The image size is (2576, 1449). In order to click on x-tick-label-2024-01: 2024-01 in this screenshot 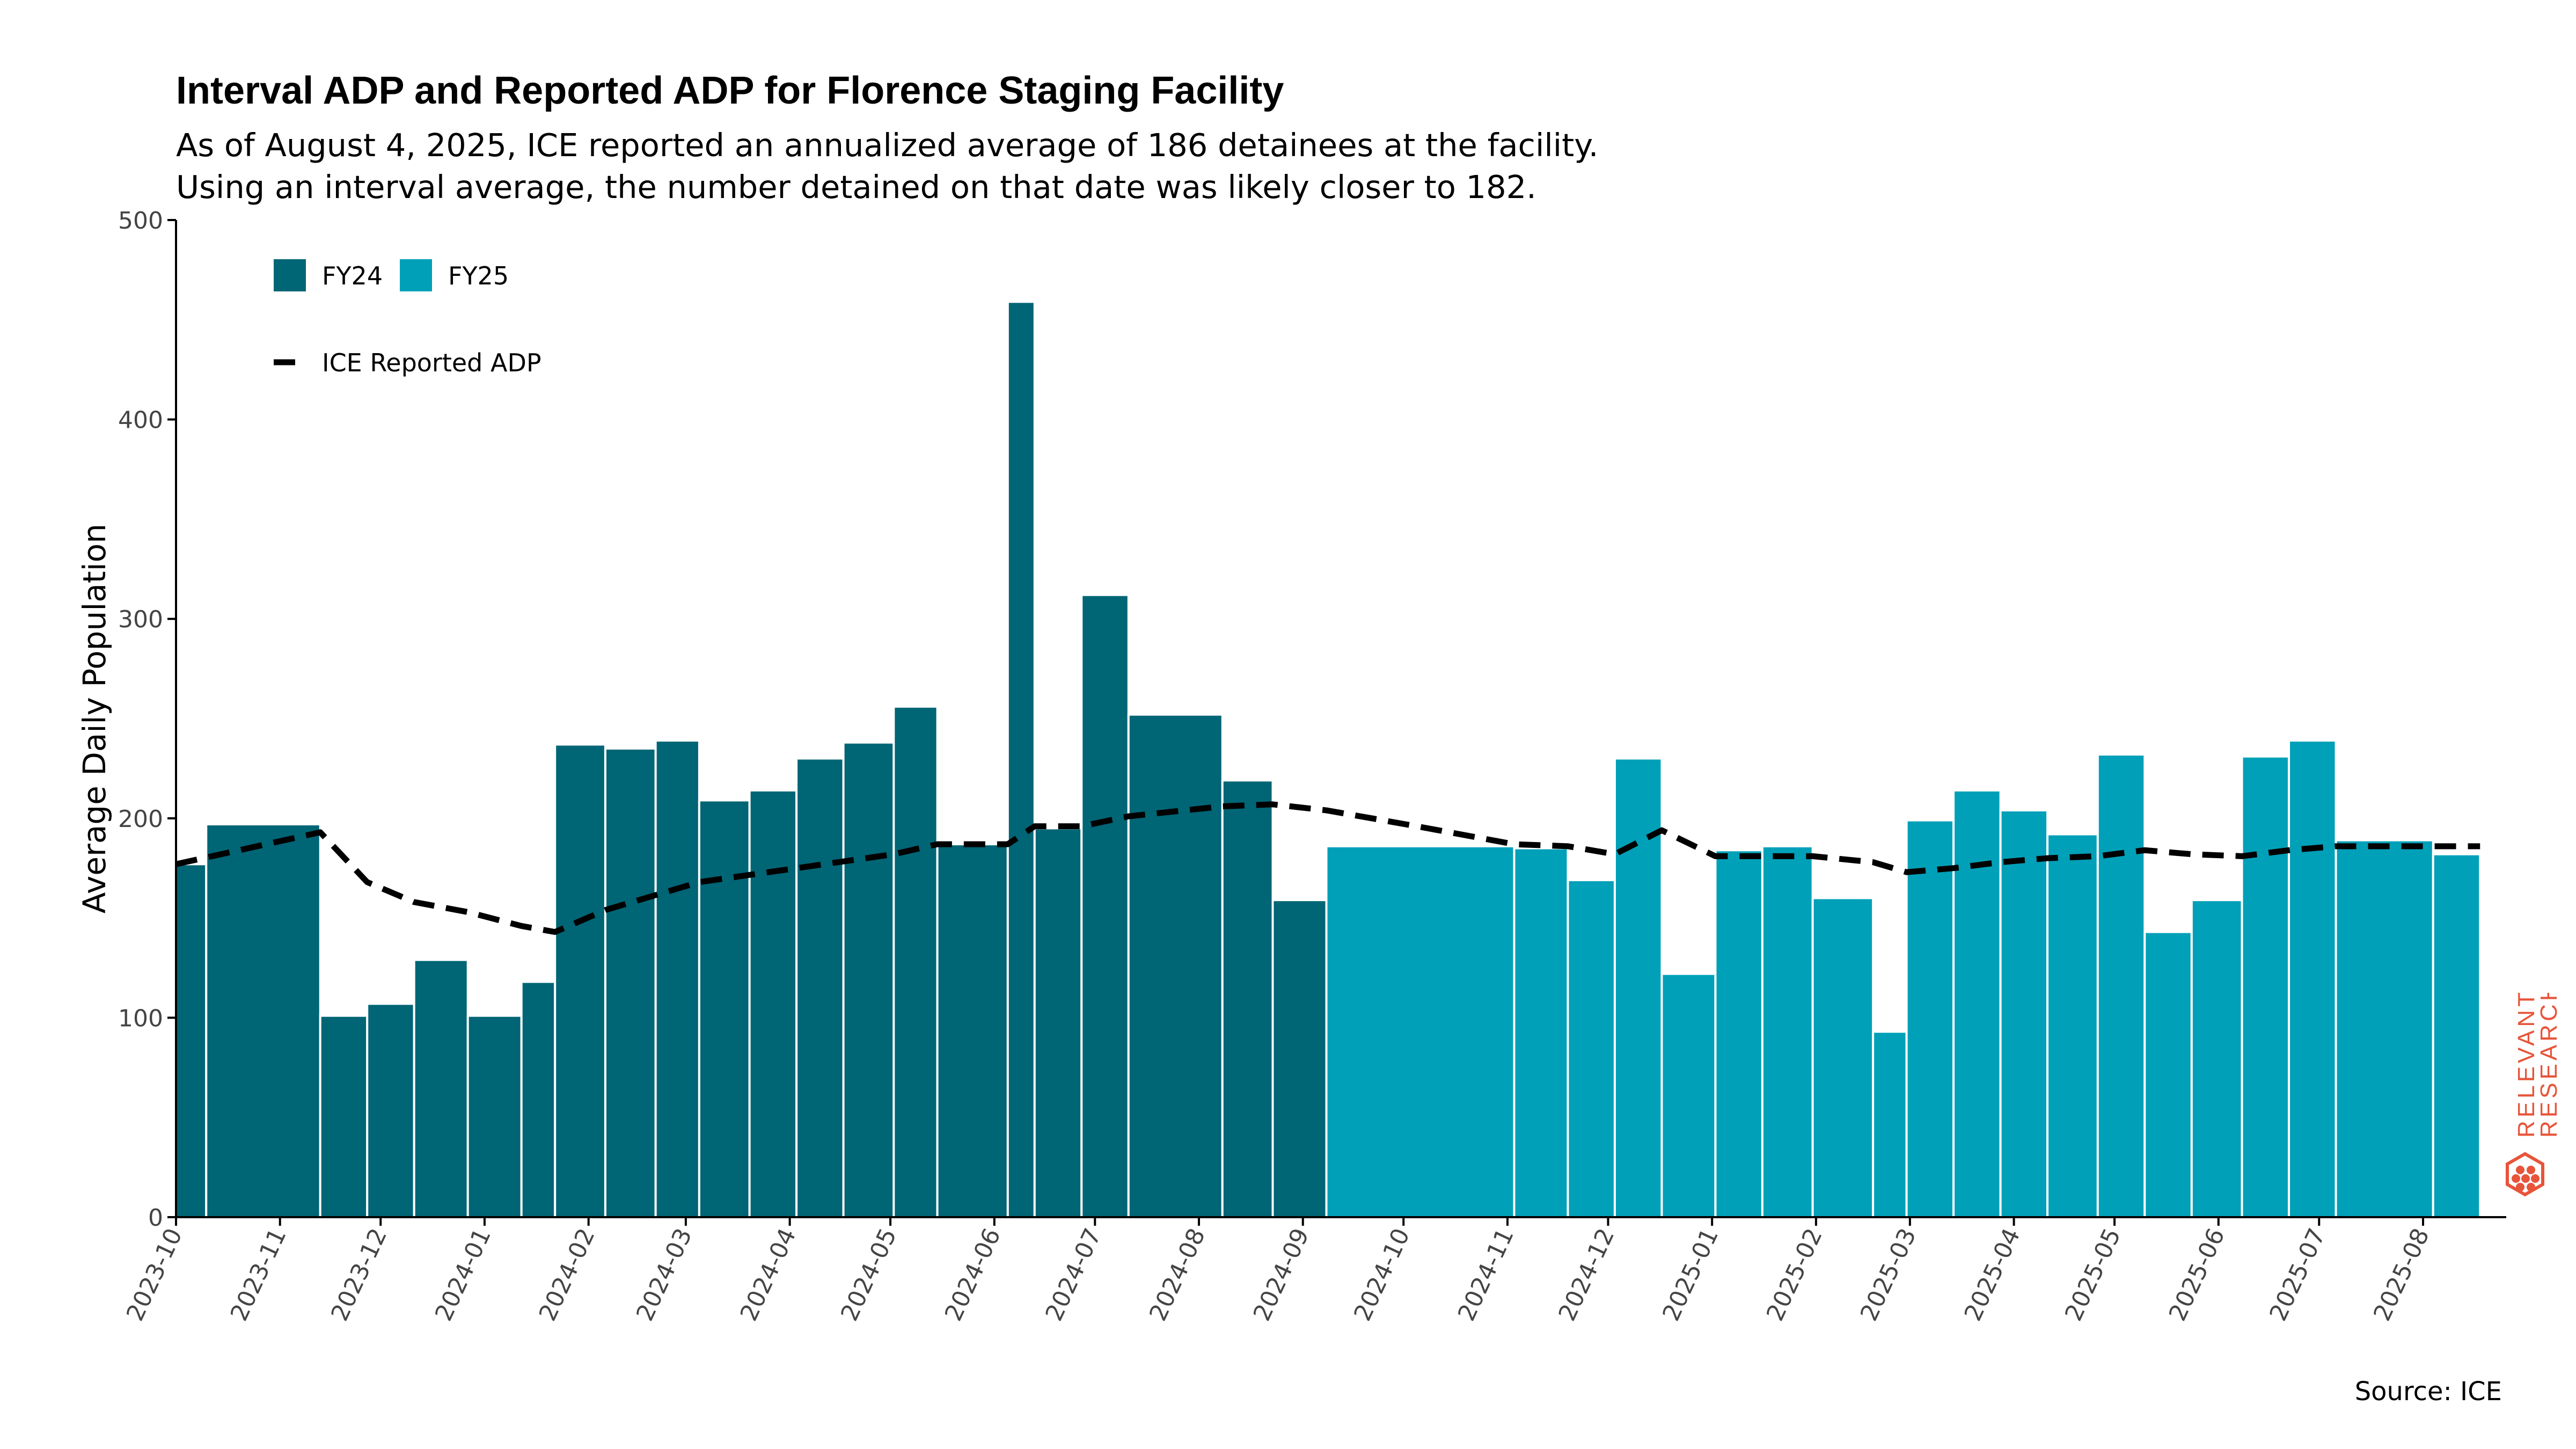, I will do `click(463, 1274)`.